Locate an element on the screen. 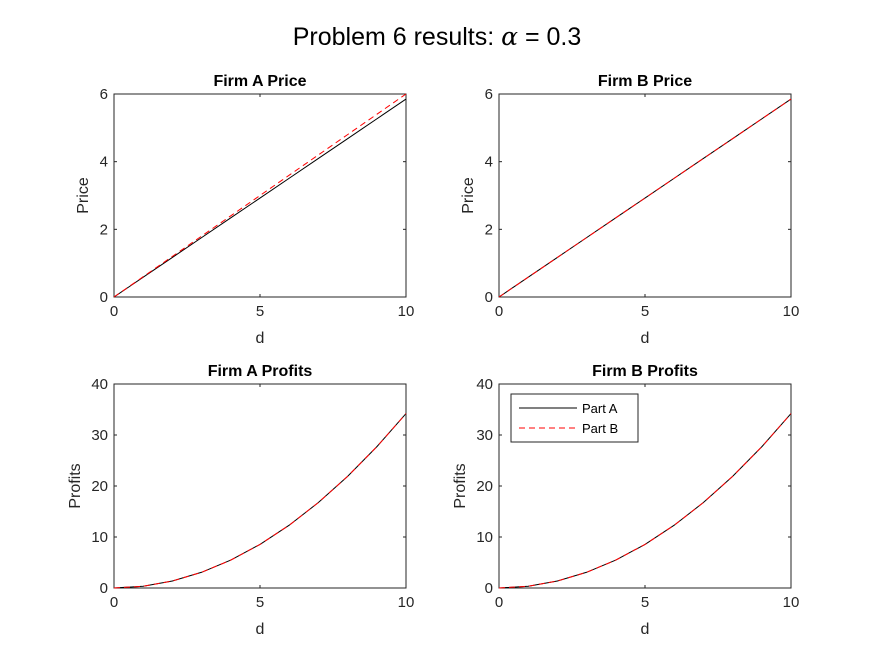 The image size is (875, 656). legend-label-part-a: Part A is located at coordinates (600, 408).